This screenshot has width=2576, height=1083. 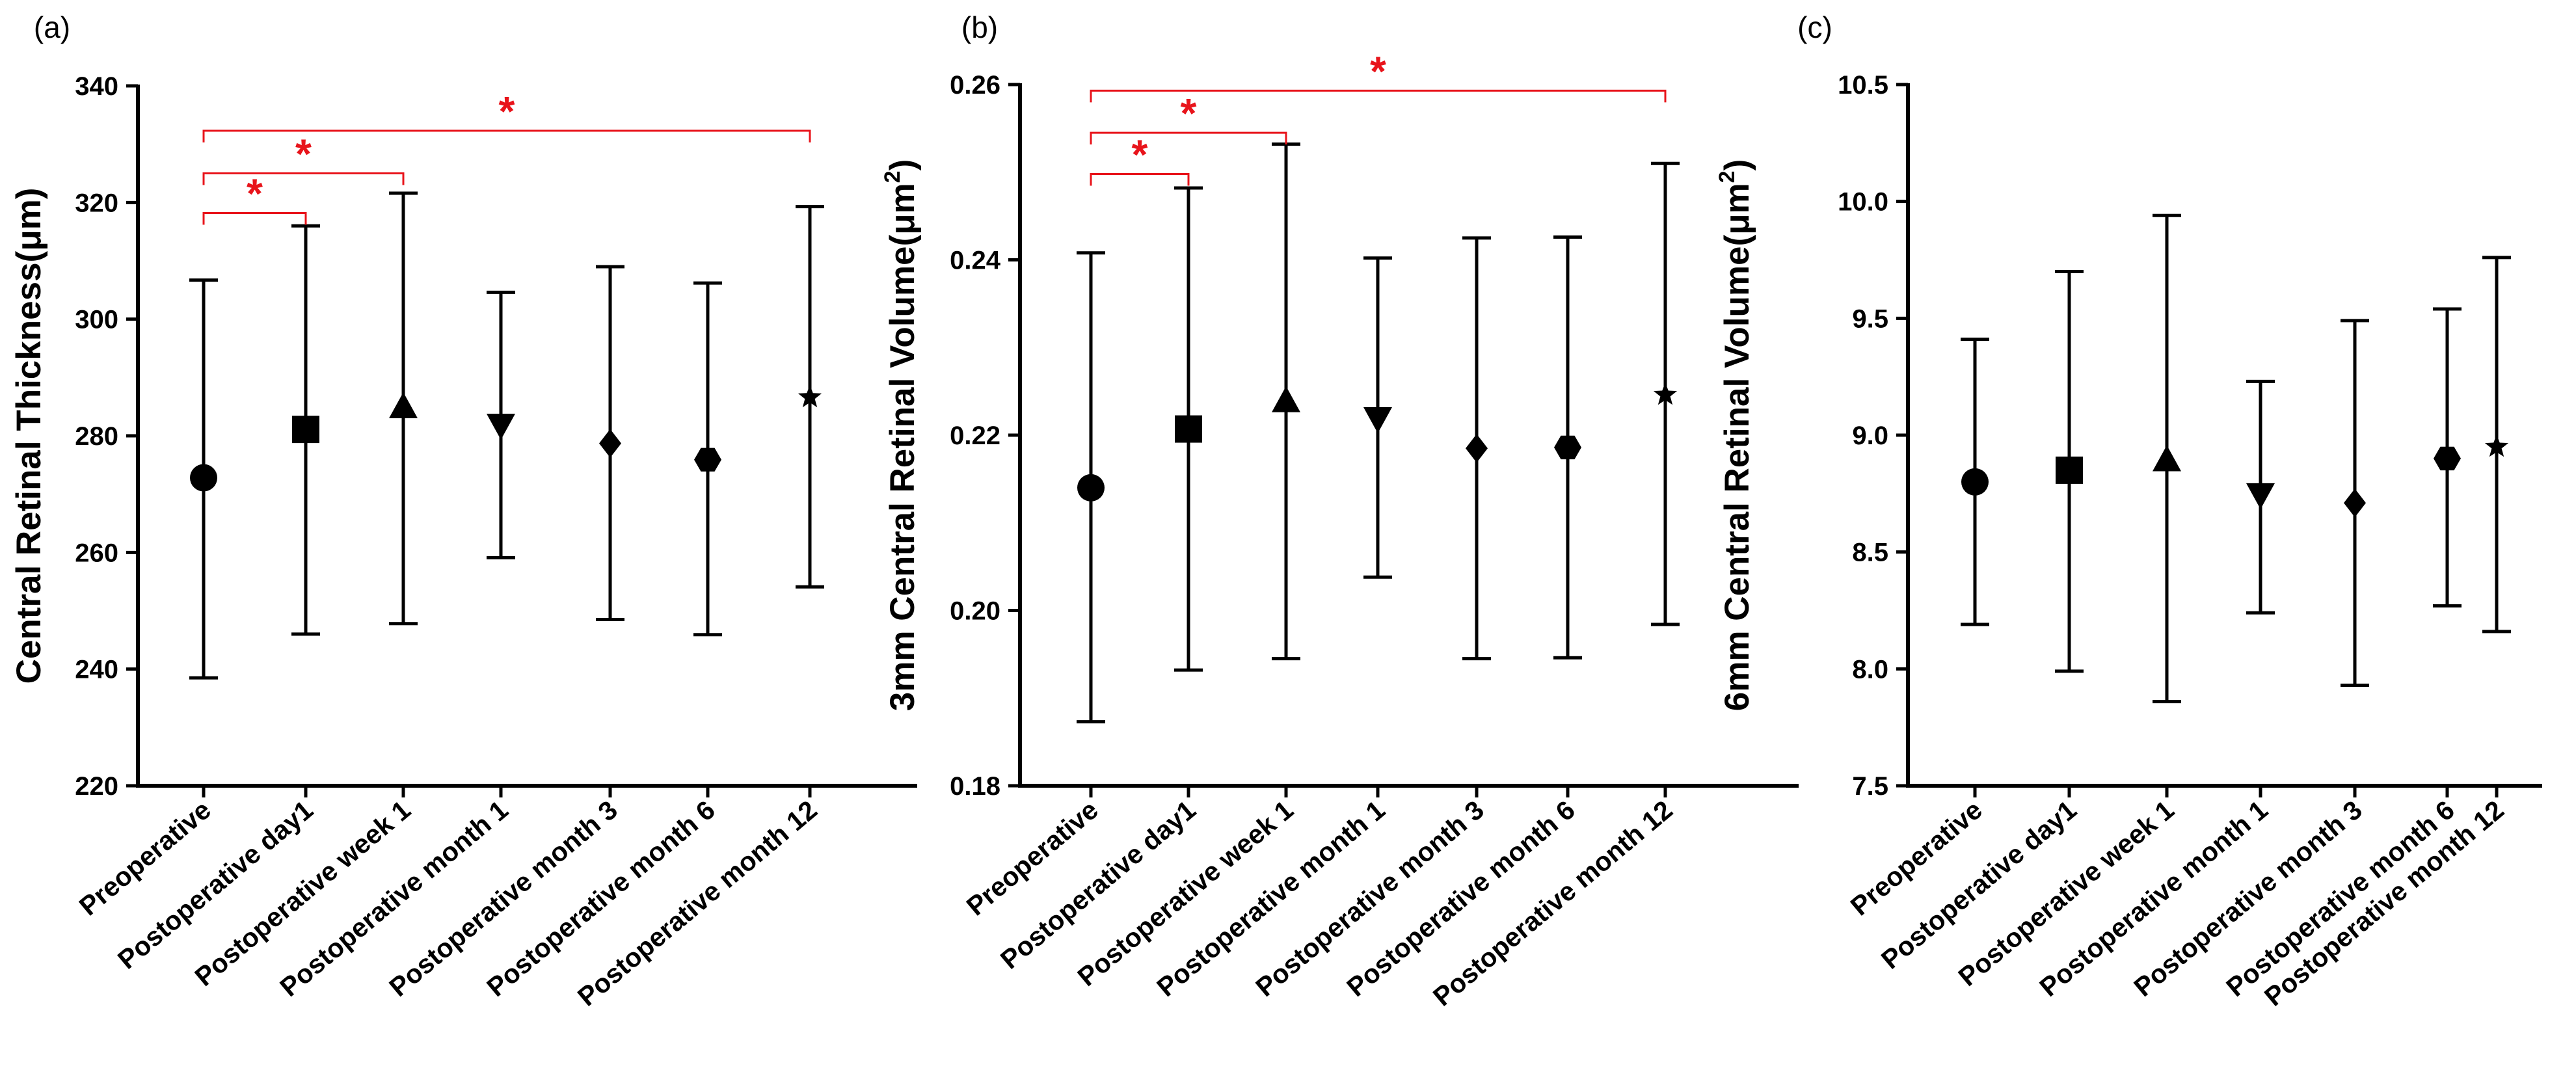 What do you see at coordinates (97, 86) in the screenshot?
I see `y-tick-label: 340` at bounding box center [97, 86].